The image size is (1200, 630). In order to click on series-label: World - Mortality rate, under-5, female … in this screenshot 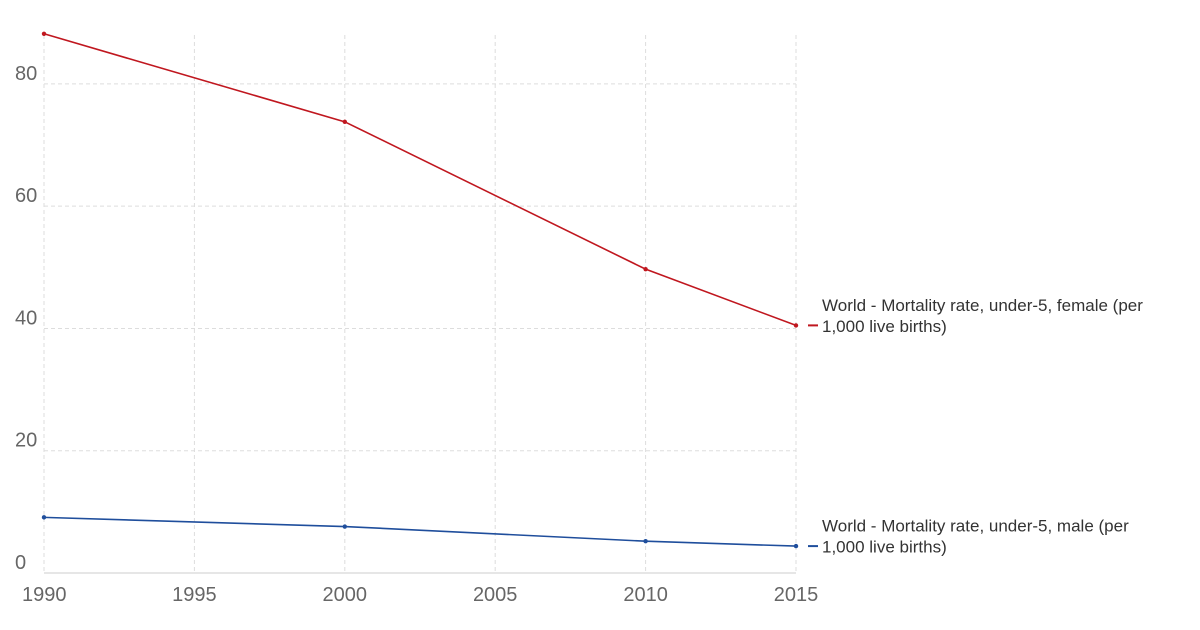, I will do `click(982, 305)`.